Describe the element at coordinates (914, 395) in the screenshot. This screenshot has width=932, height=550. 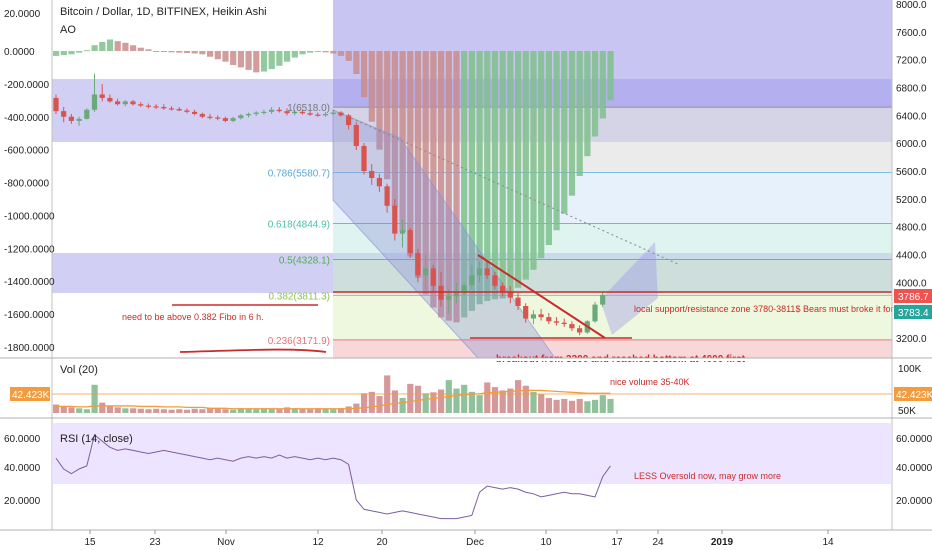
I see `volume-tag-right: 42.423K` at that location.